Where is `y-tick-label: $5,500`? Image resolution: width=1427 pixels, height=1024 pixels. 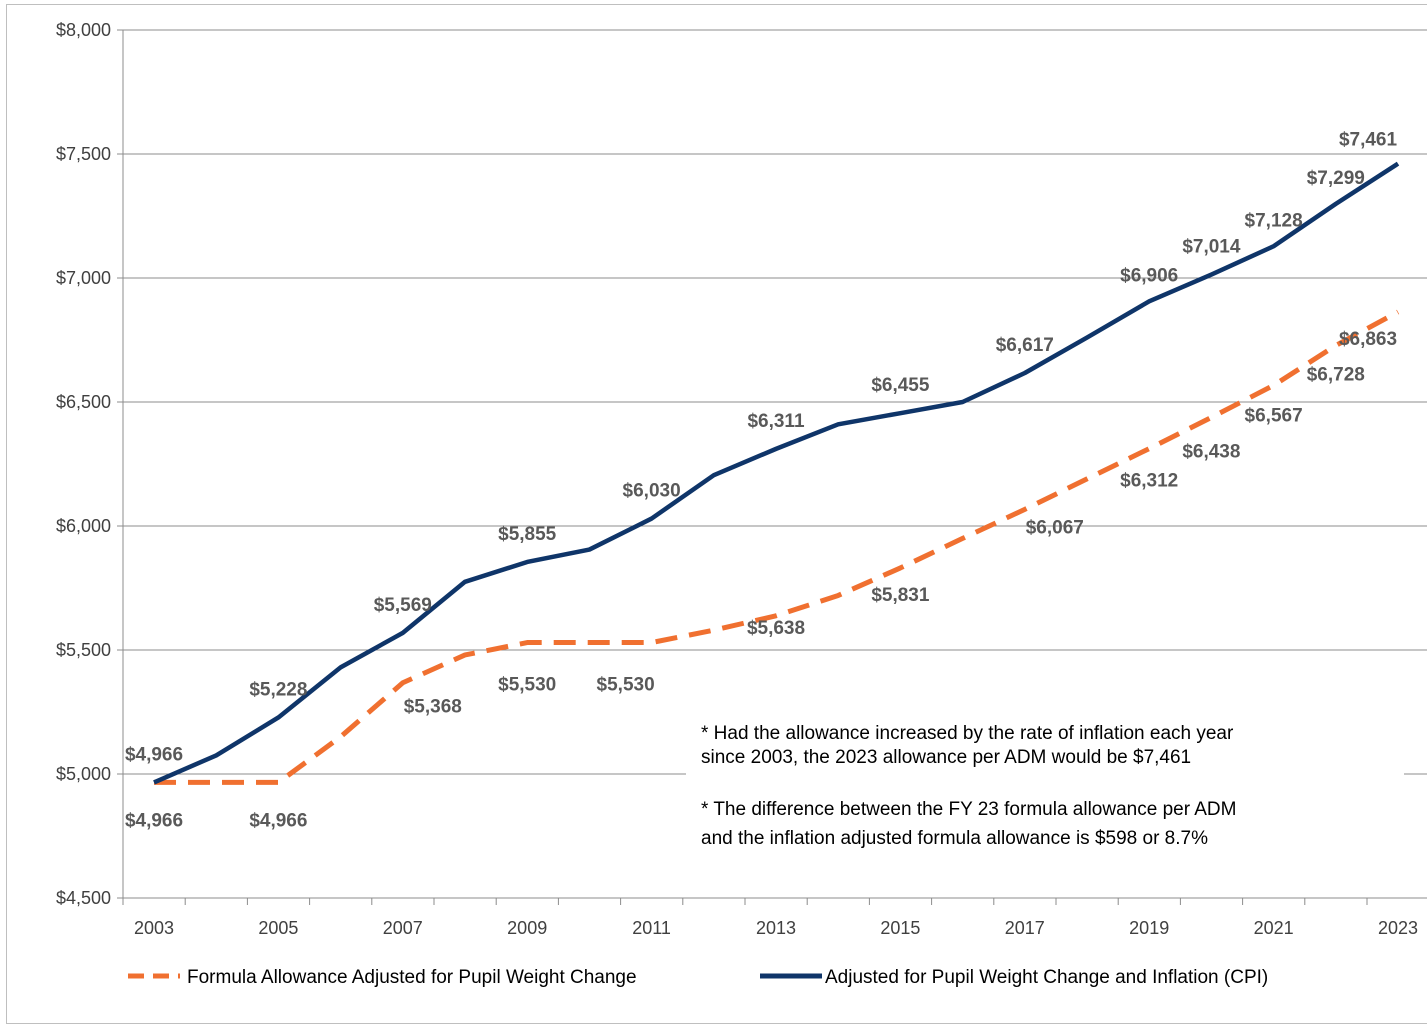
y-tick-label: $5,500 is located at coordinates (83, 650).